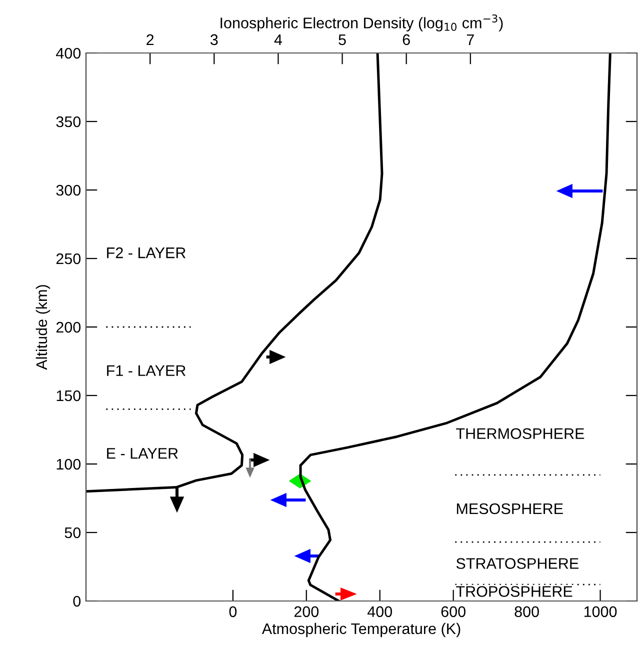 The height and width of the screenshot is (662, 644). I want to click on y-tick-label: 200, so click(68, 327).